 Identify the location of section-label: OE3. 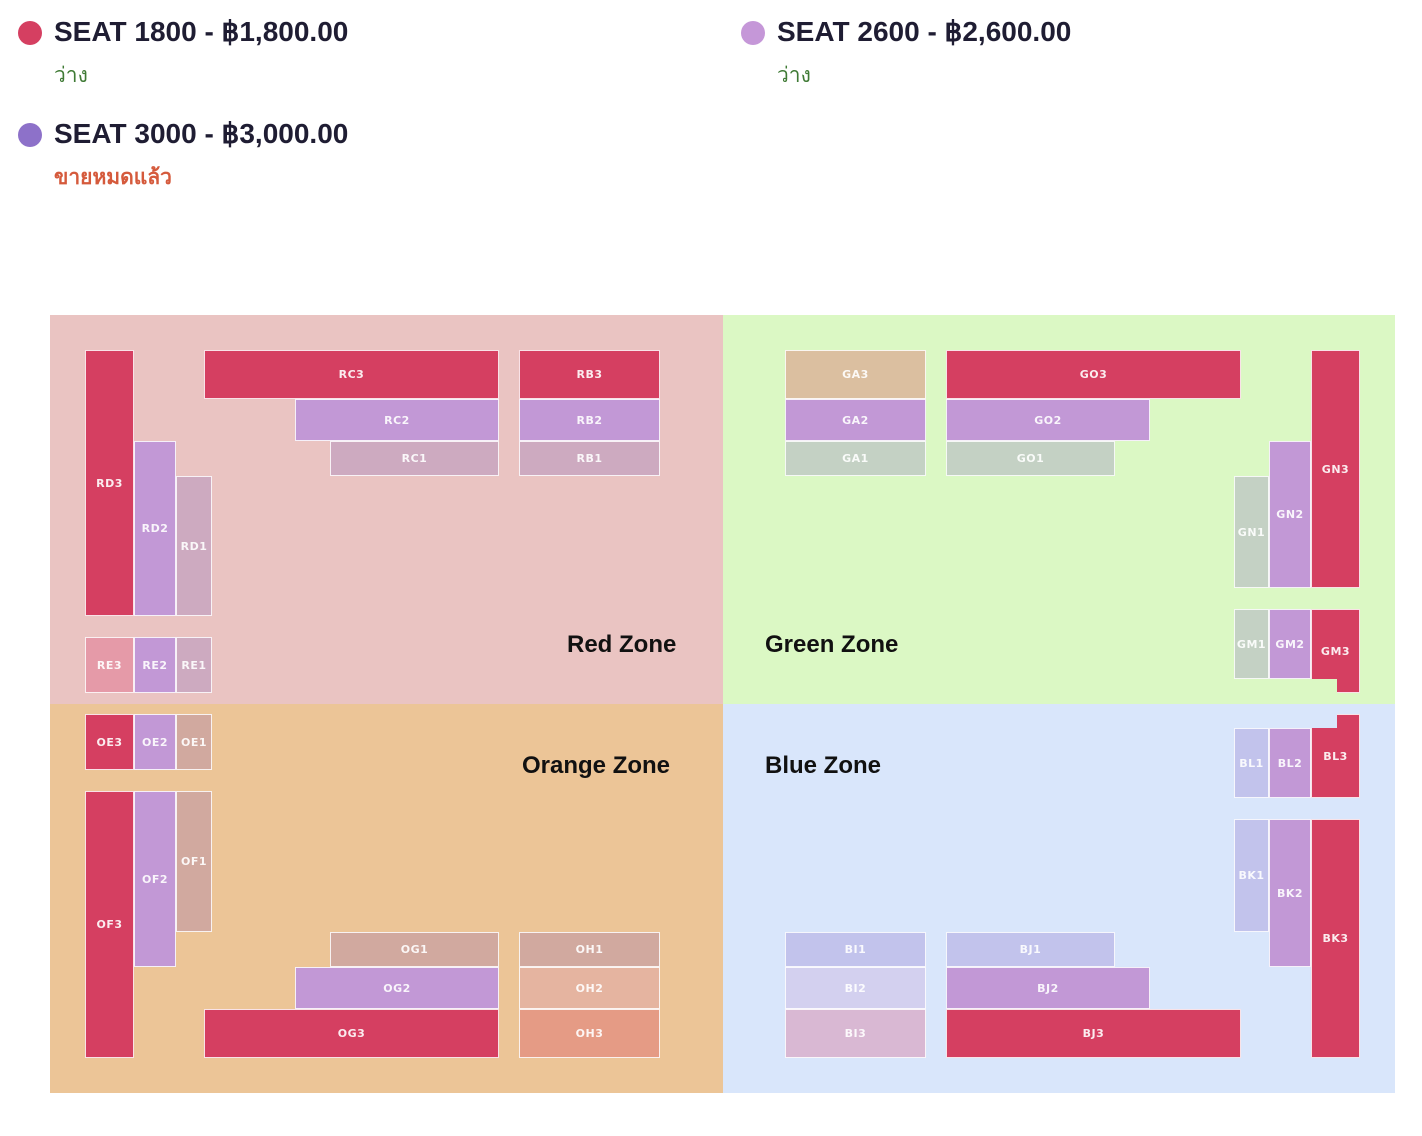
(109, 742).